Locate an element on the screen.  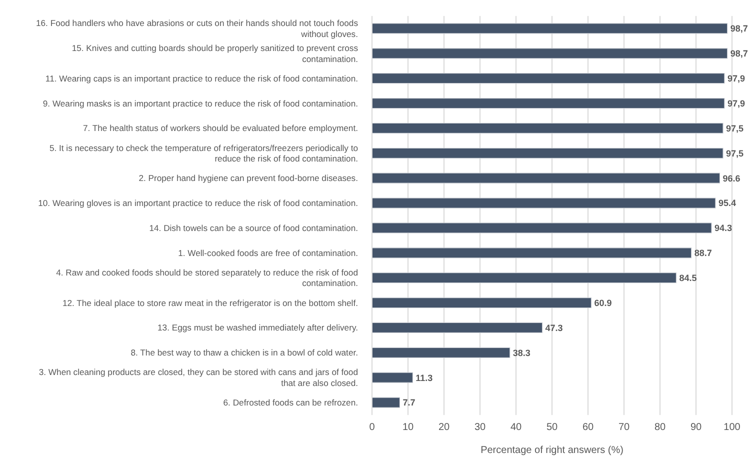
y-tick-label: 12. The ideal place to store raw meat in the refrigerator is on the bottom shelf. is located at coordinates (210, 303).